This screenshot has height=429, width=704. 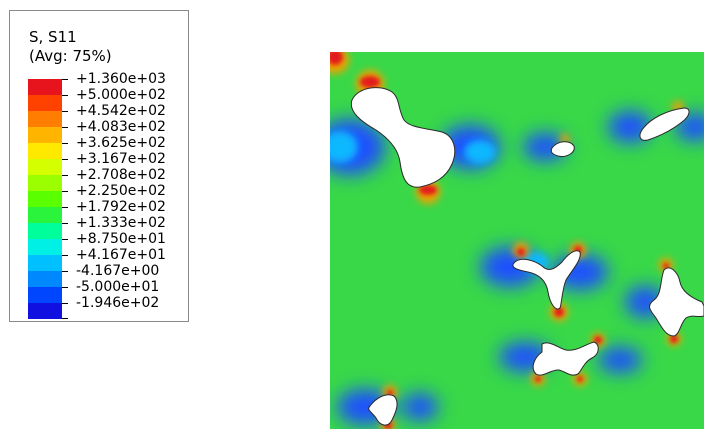 I want to click on void-large, so click(x=403, y=137).